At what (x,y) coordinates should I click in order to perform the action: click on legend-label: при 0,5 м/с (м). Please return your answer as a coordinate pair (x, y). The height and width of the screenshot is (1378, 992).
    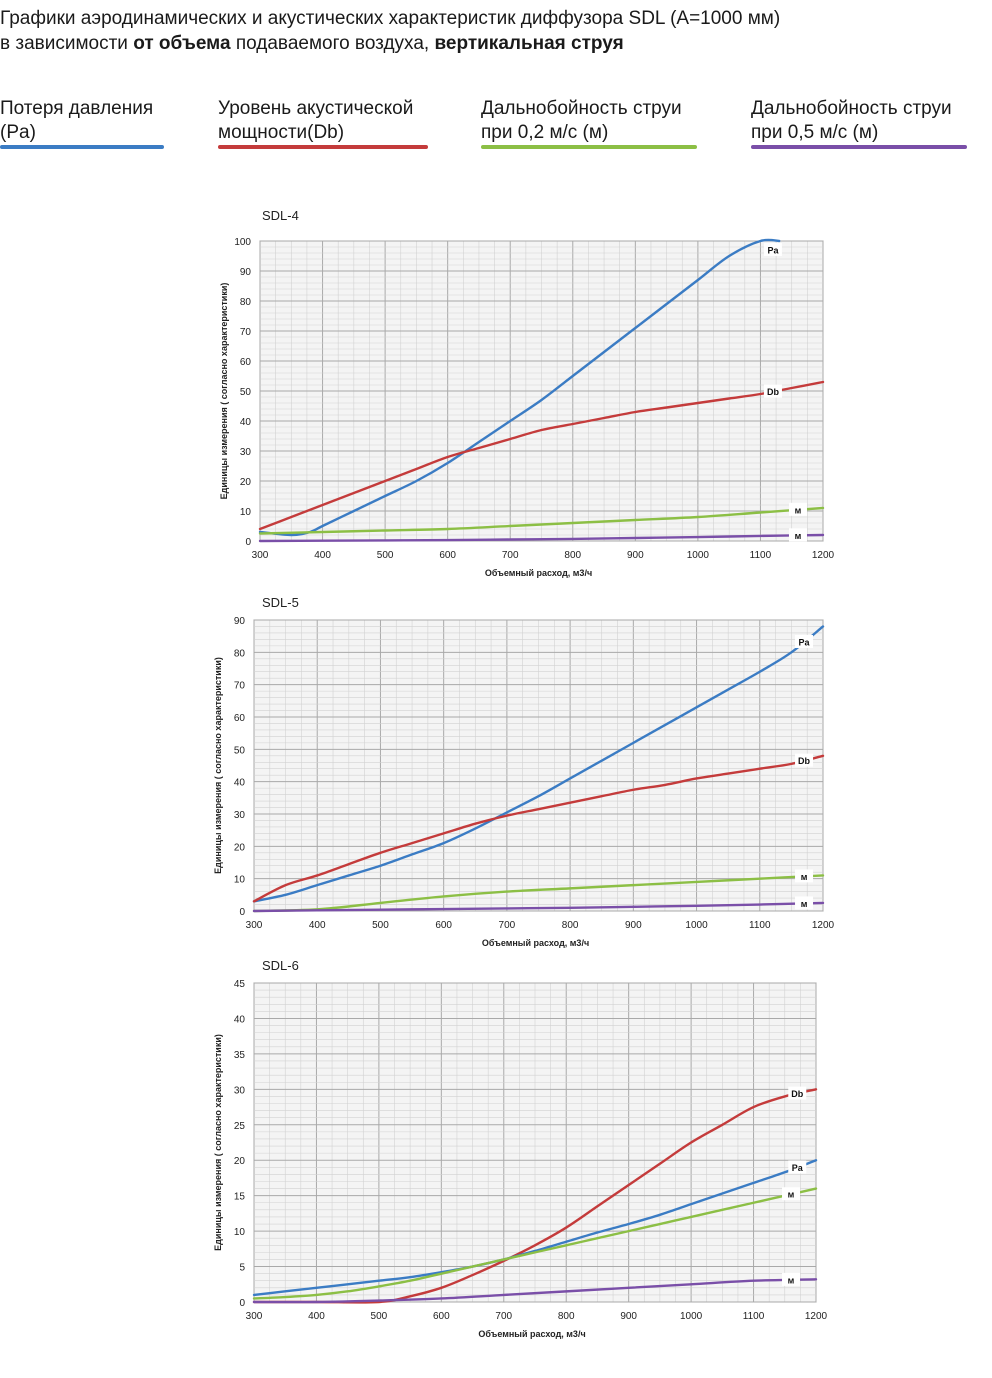
    Looking at the image, I should click on (815, 132).